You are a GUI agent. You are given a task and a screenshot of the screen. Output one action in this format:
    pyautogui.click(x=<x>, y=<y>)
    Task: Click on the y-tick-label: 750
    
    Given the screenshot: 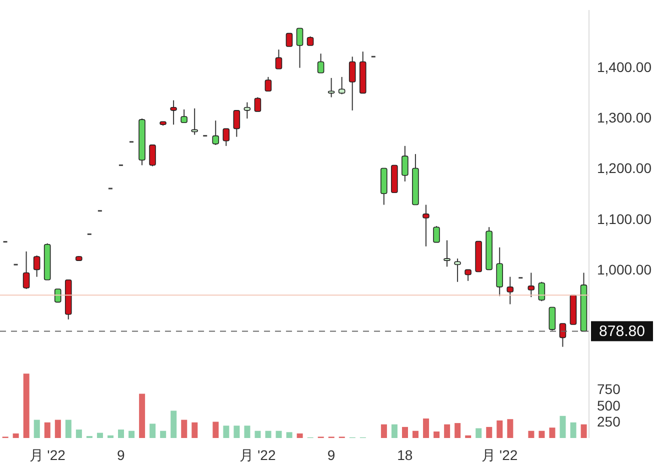 What is the action you would take?
    pyautogui.click(x=609, y=389)
    